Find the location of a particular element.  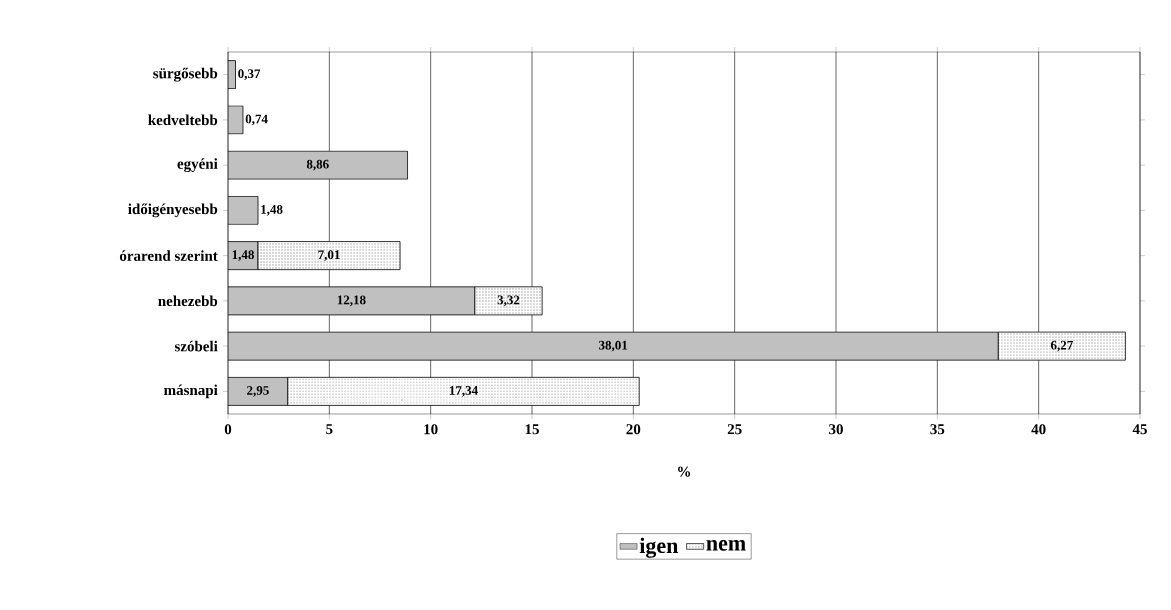

y-tick-label: kedveltebb is located at coordinates (183, 120).